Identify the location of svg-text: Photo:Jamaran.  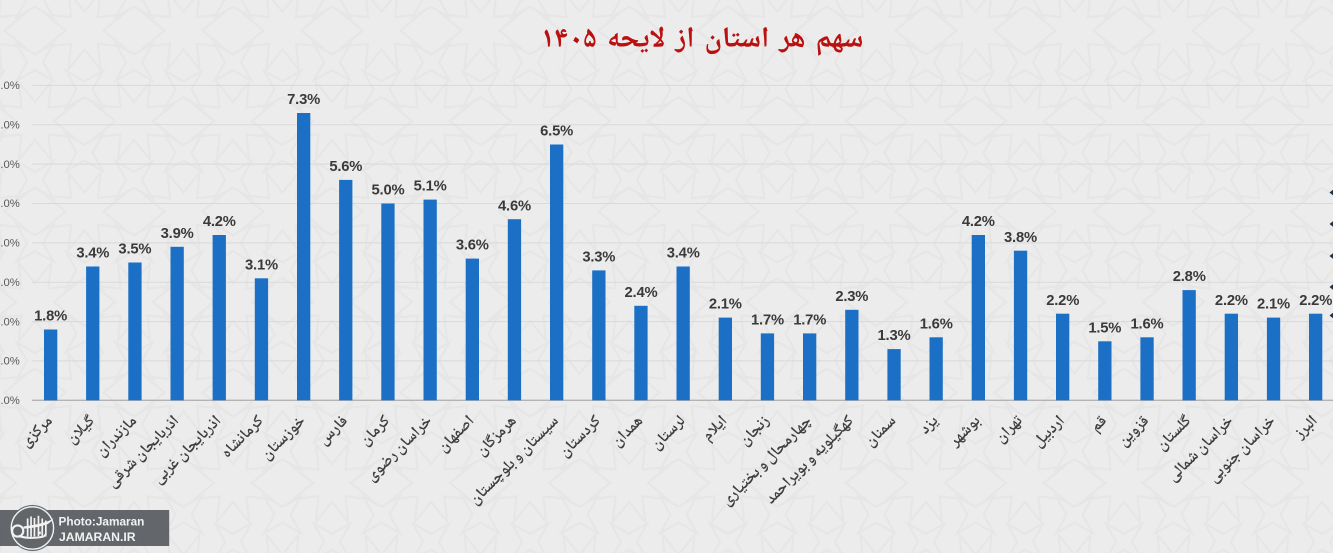
(102, 522).